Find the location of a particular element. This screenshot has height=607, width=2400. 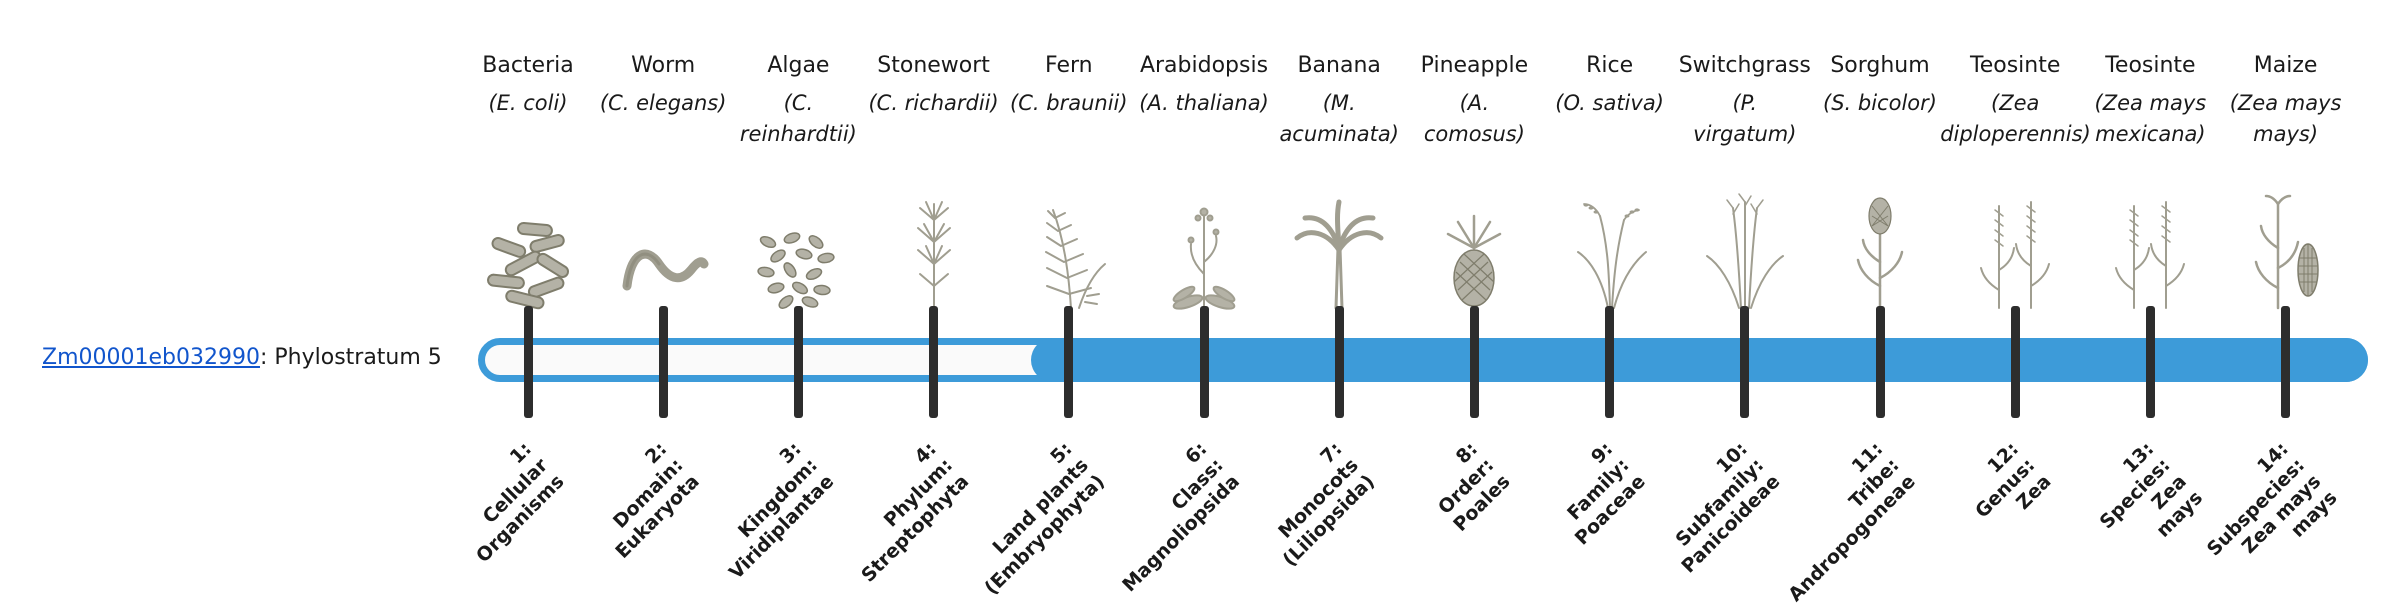

organism-scientific-name: (O. sativa) is located at coordinates (1609, 103).